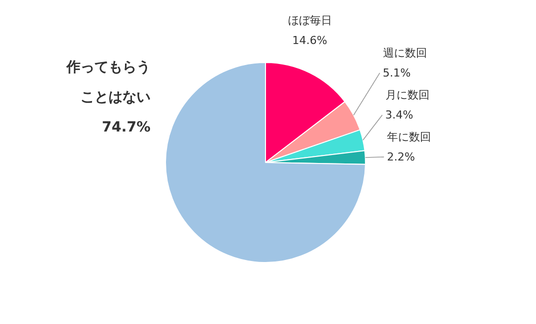  What do you see at coordinates (407, 95) in the screenshot?
I see `slice-label: 月に数回` at bounding box center [407, 95].